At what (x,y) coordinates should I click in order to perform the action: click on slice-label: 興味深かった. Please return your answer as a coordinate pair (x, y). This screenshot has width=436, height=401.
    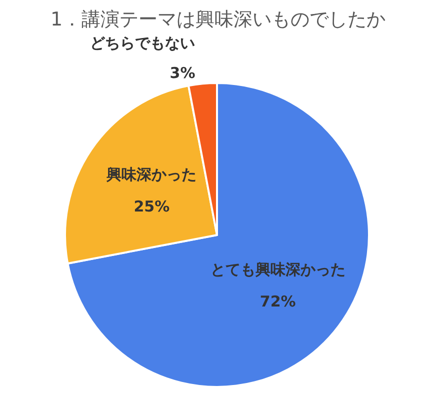
    Looking at the image, I should click on (151, 175).